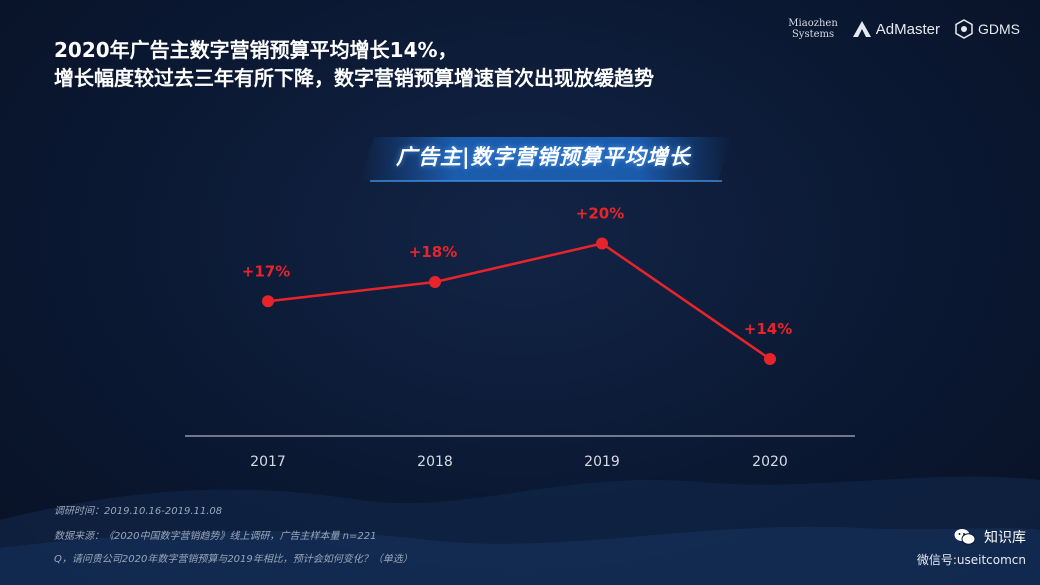 The width and height of the screenshot is (1040, 585). Describe the element at coordinates (964, 29) in the screenshot. I see `gdms-mark-icon` at that location.